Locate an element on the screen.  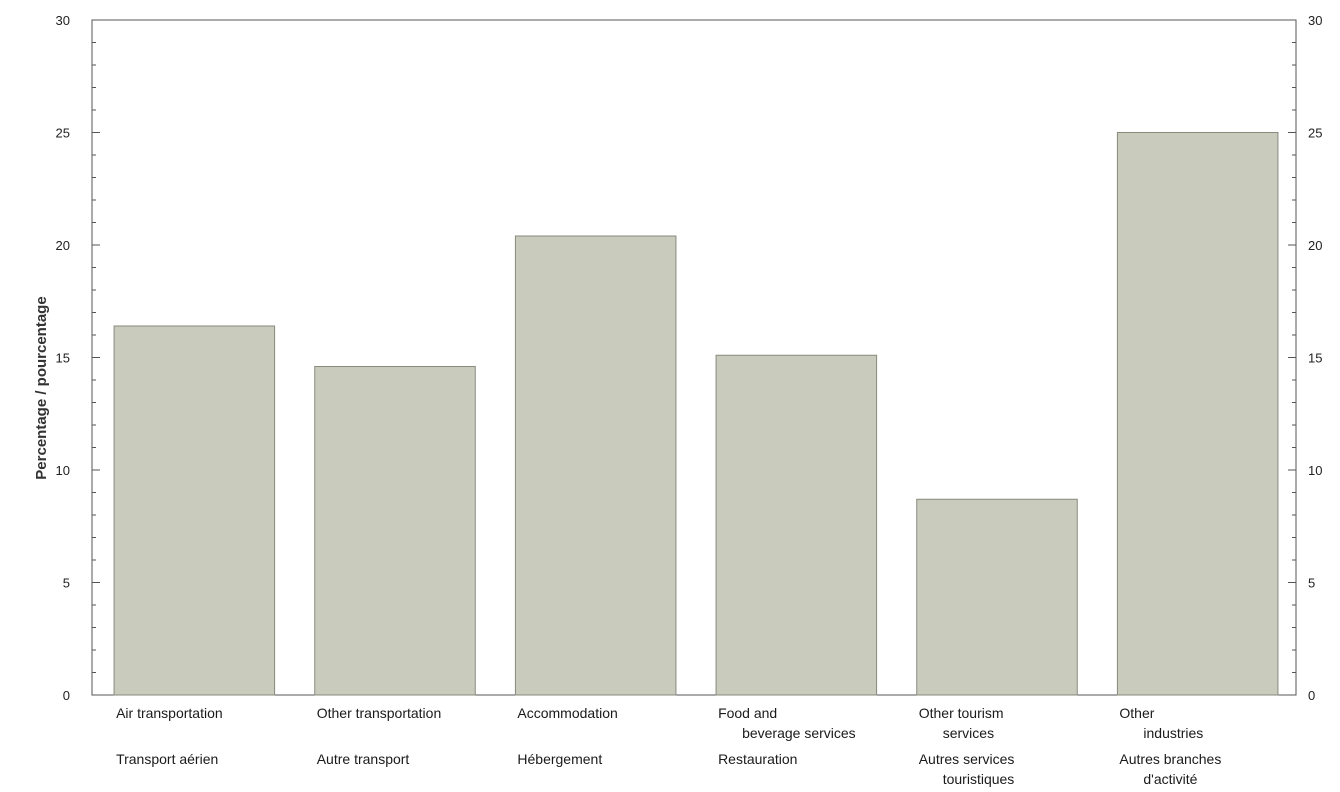
category-label-fr: Autre transport is located at coordinates (363, 759).